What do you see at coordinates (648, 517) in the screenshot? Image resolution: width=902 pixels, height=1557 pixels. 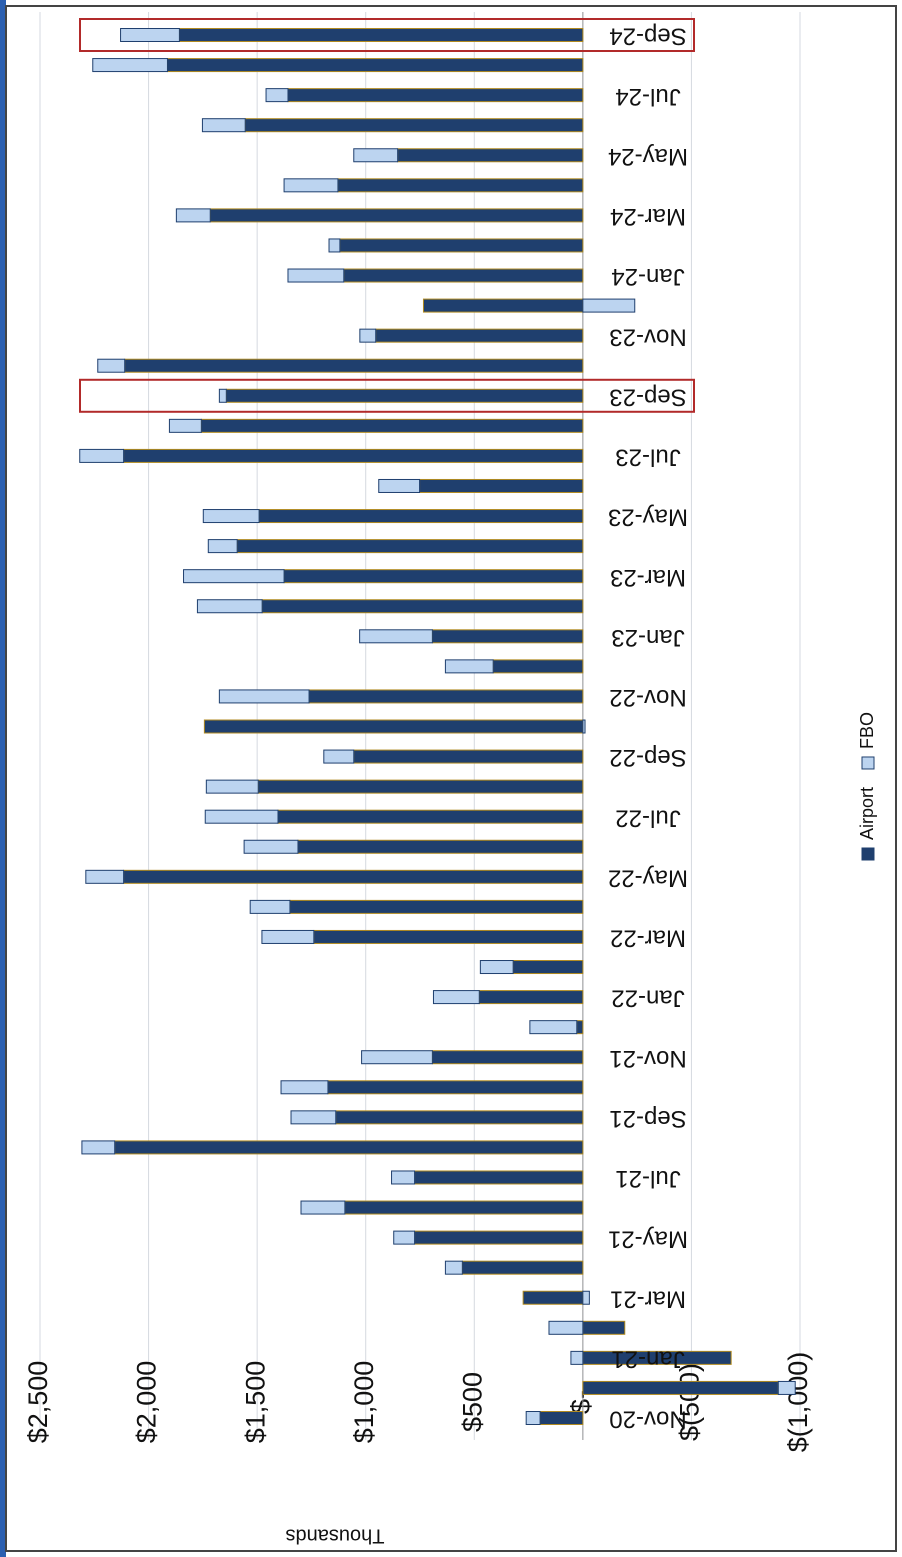 I see `x-tick-label: May-23` at bounding box center [648, 517].